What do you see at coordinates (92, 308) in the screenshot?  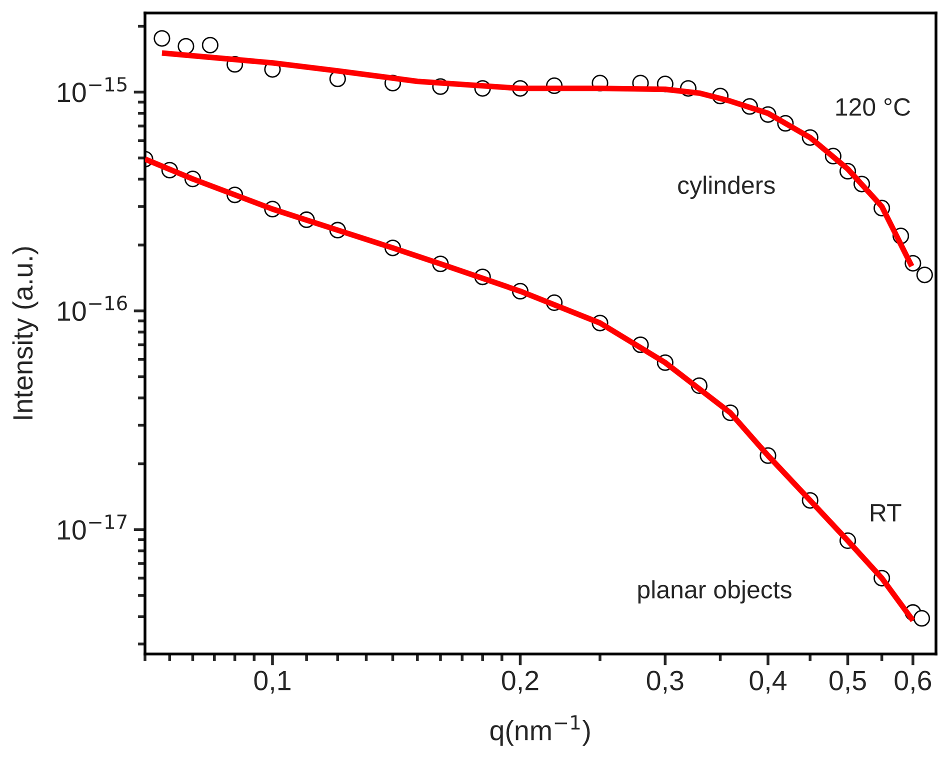 I see `y-tick-label: 10$^{−16}$` at bounding box center [92, 308].